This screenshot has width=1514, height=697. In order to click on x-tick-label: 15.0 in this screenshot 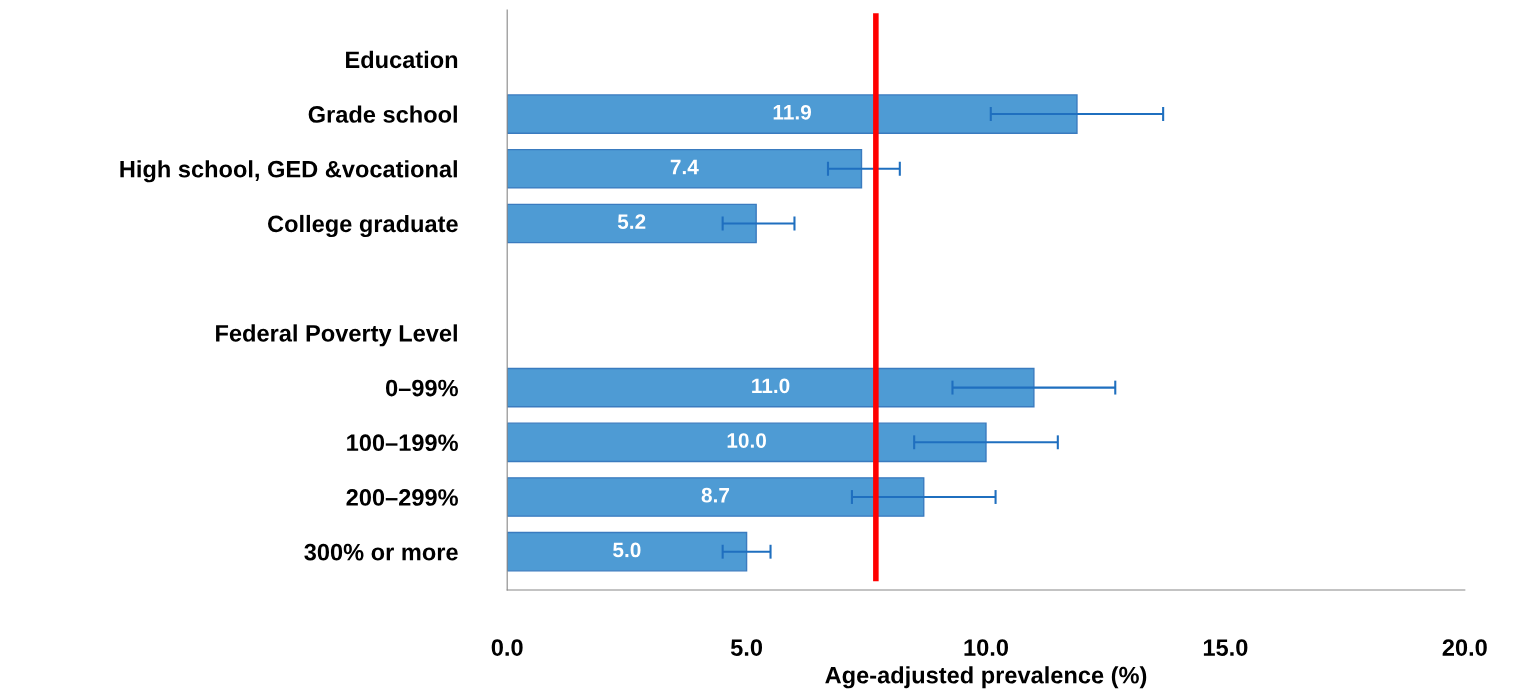, I will do `click(1225, 647)`.